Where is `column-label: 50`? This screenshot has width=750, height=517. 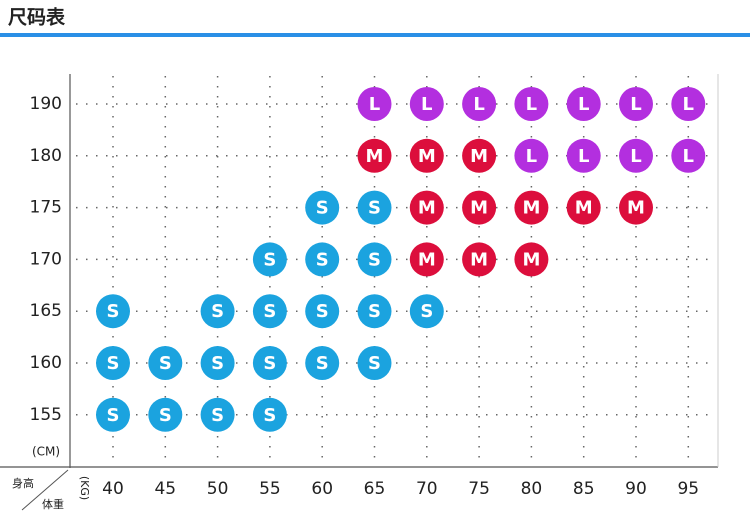 column-label: 50 is located at coordinates (218, 489).